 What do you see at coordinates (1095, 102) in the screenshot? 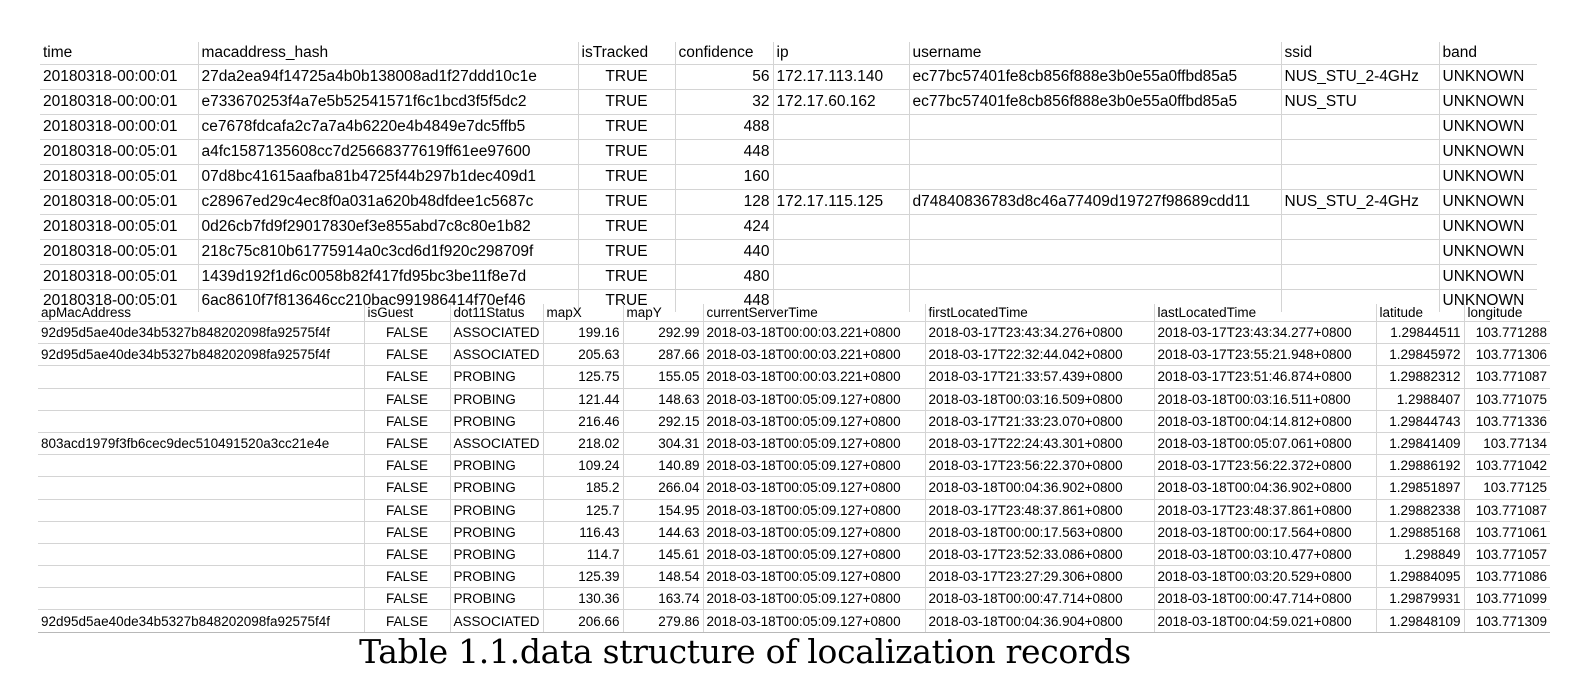
I see `table-cell: ec77bc57401fe8cb856f888e3b0e55a0ffbd85a5` at bounding box center [1095, 102].